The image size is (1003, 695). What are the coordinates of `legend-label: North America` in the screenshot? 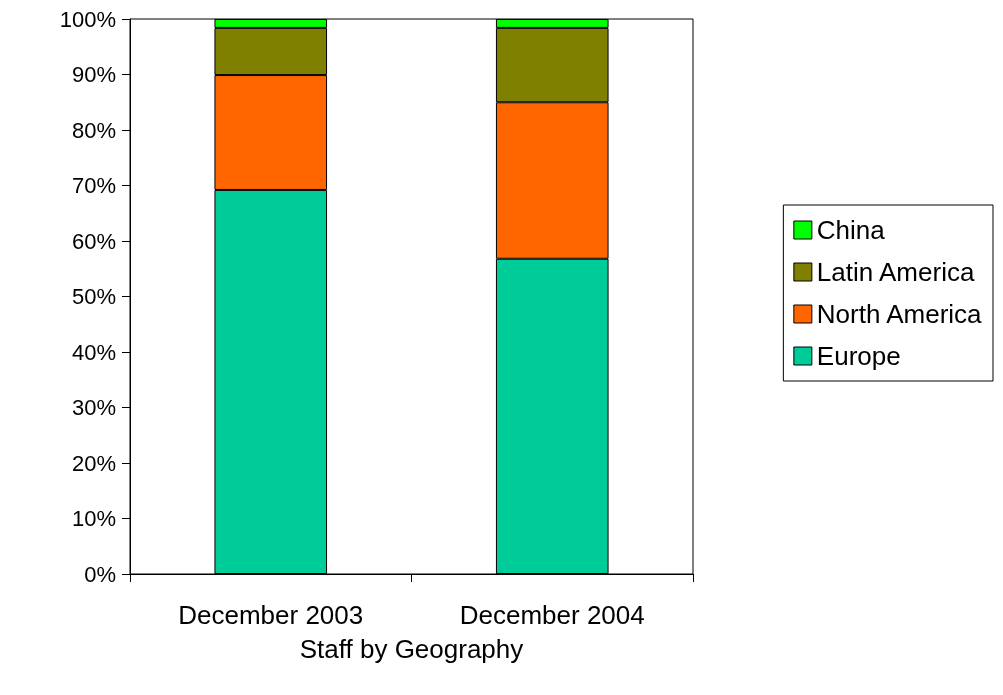 It's located at (899, 314).